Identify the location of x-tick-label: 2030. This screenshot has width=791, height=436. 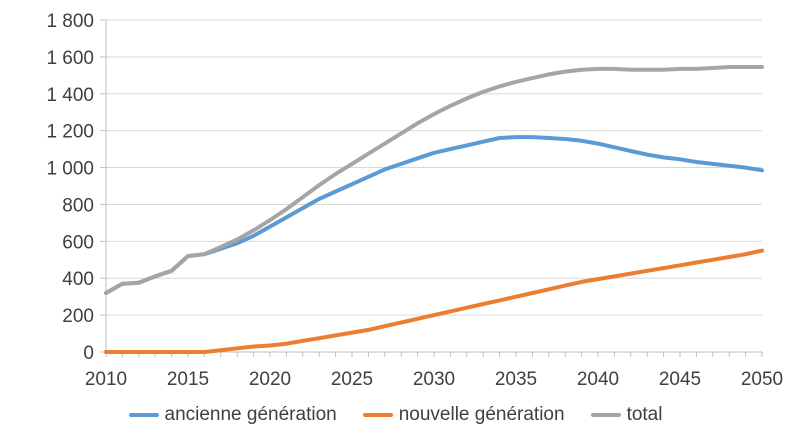
(434, 379).